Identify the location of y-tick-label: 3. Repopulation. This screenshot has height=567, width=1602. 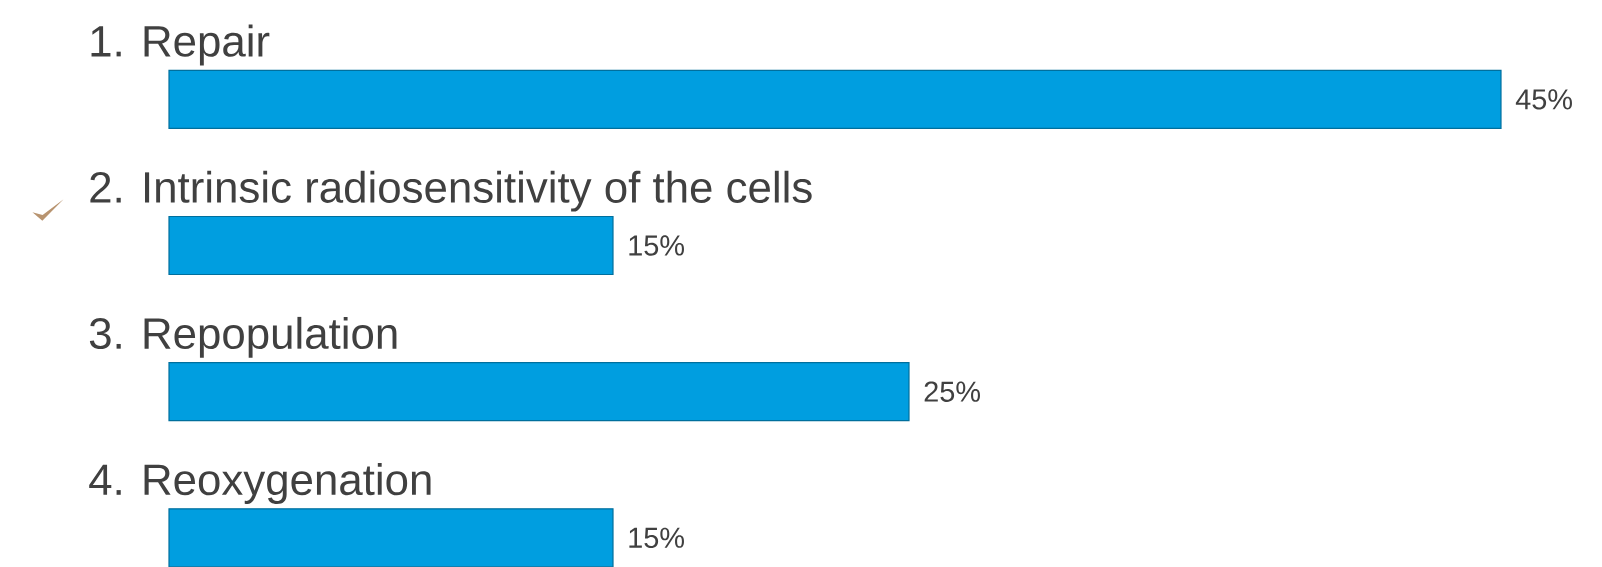
(243, 337).